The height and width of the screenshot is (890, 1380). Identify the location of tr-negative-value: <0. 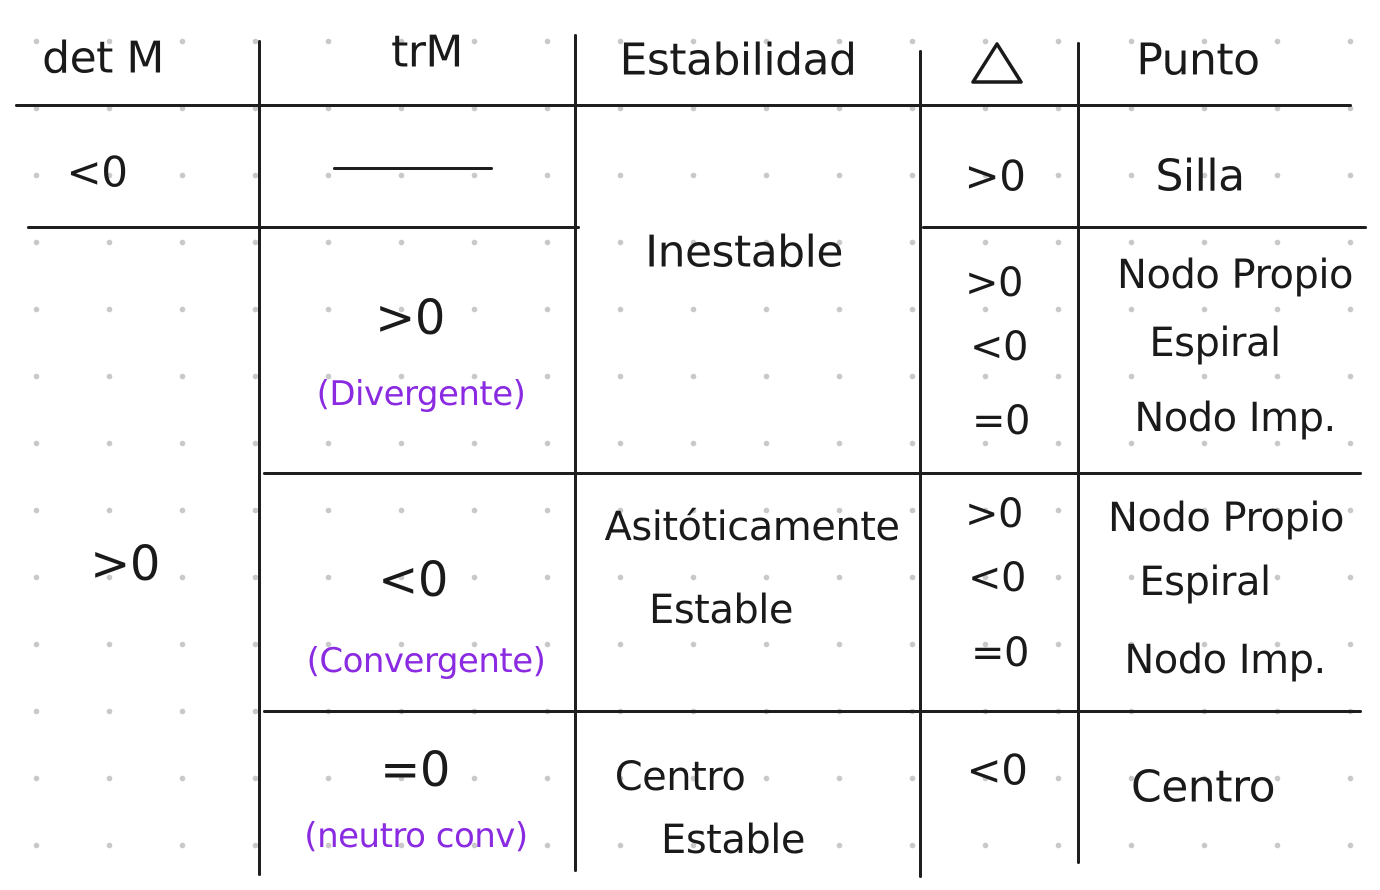
(413, 580).